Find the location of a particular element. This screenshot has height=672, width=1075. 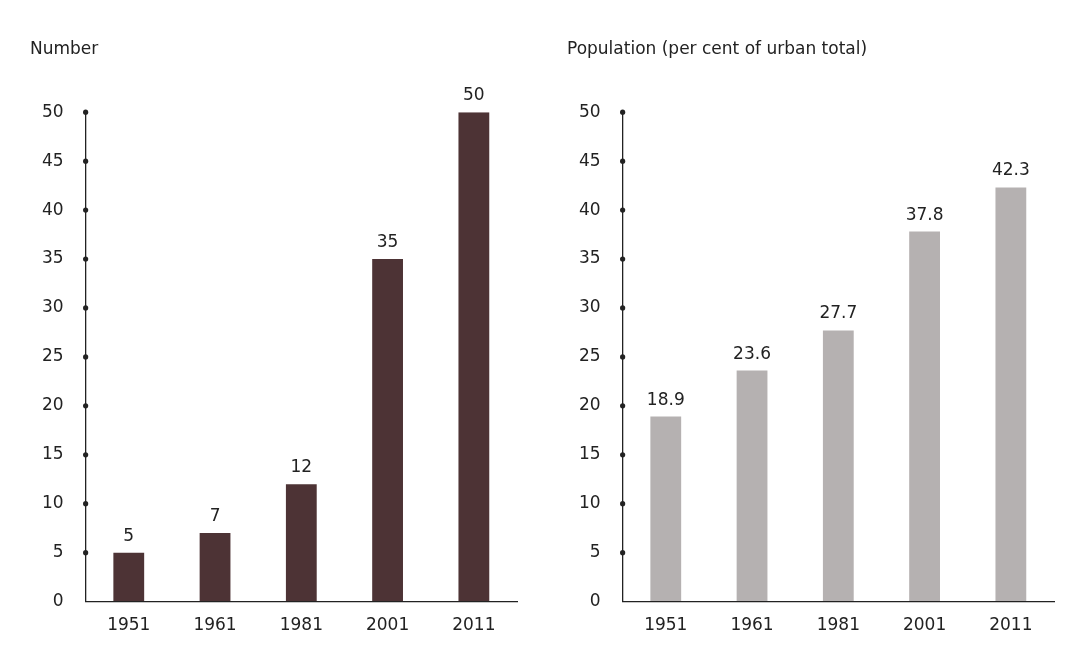

data-label: 23.6 is located at coordinates (752, 352).